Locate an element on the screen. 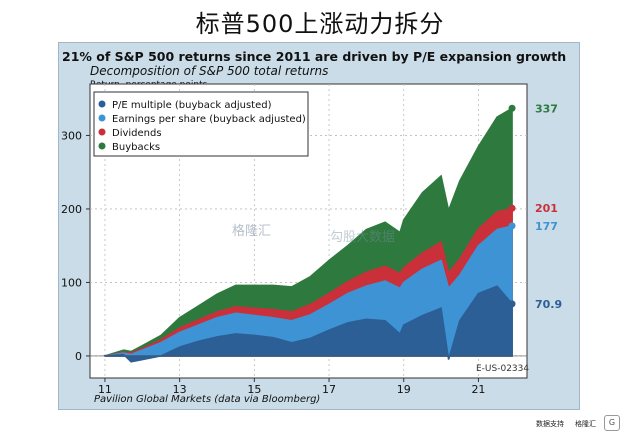 The width and height of the screenshot is (640, 437). y-tick-label: 300 is located at coordinates (71, 135).